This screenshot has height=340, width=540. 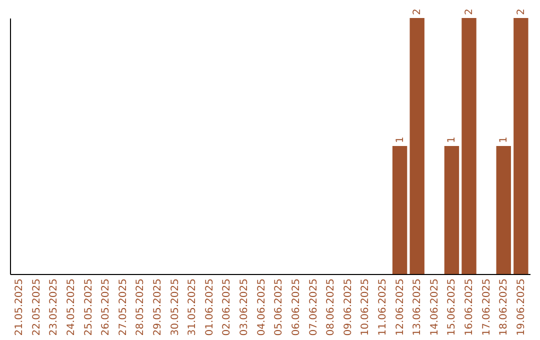 What do you see at coordinates (434, 307) in the screenshot?
I see `x-tick-label: 14.06.2025` at bounding box center [434, 307].